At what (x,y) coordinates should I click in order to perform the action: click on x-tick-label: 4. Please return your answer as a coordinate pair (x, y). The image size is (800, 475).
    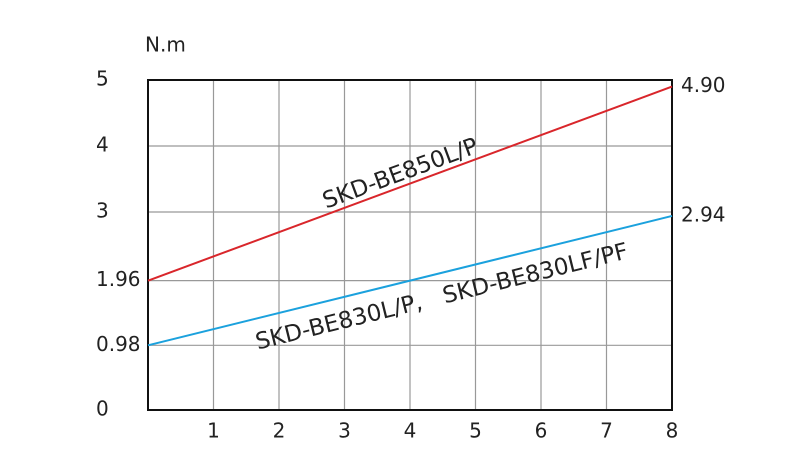
    Looking at the image, I should click on (410, 431).